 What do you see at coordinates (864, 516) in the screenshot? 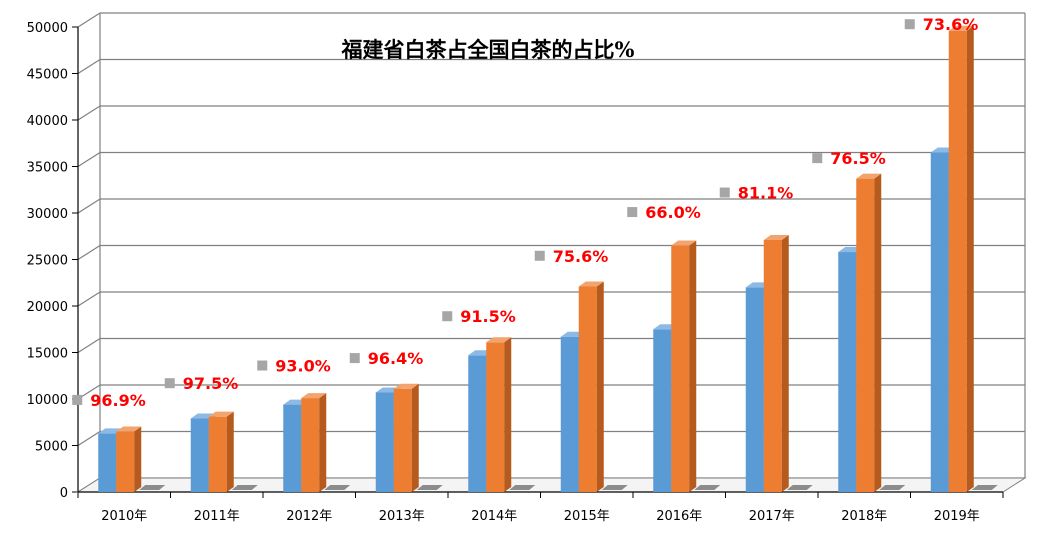
I see `x-tick-label: 2018年` at bounding box center [864, 516].